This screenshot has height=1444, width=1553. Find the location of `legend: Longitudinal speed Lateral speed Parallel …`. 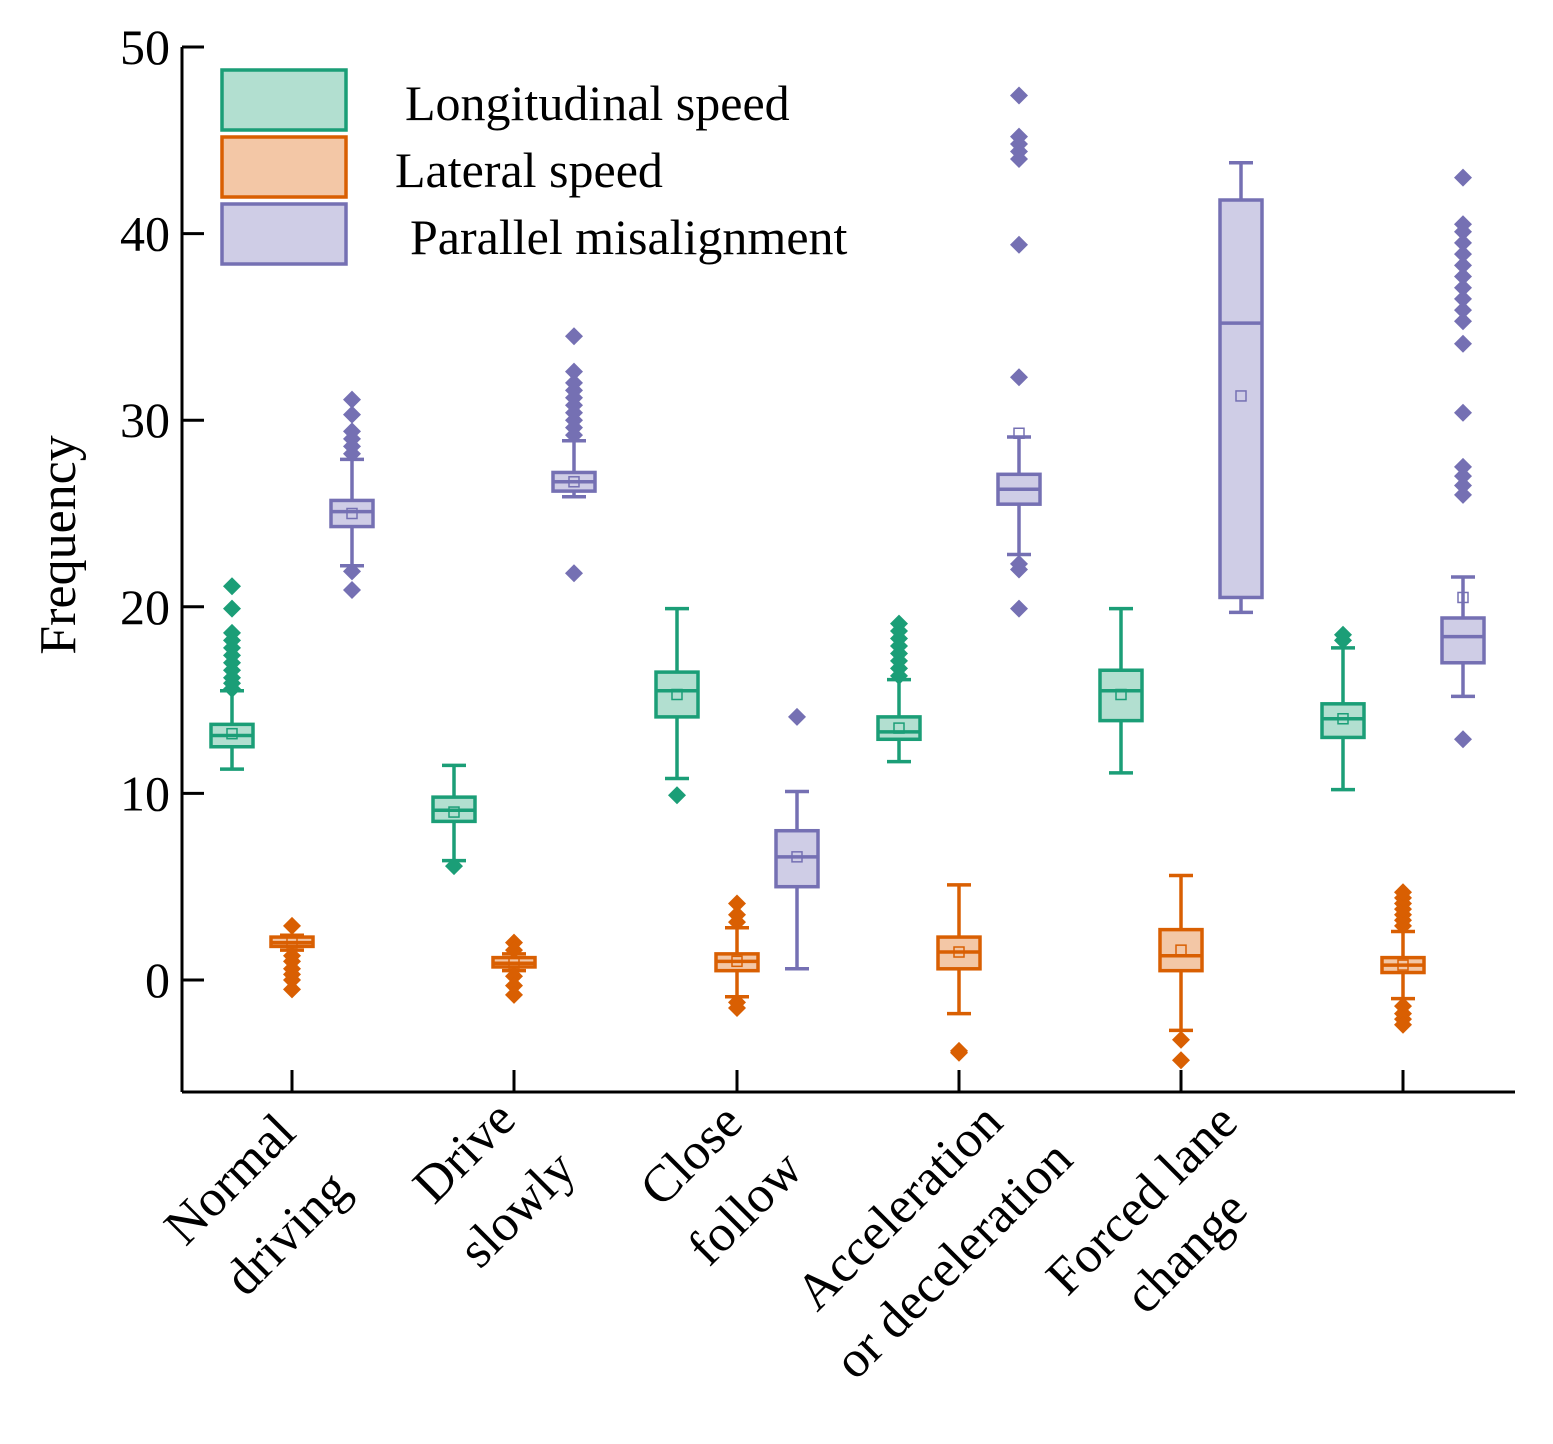

legend: Longitudinal speed Lateral speed Parallel … is located at coordinates (534, 167).